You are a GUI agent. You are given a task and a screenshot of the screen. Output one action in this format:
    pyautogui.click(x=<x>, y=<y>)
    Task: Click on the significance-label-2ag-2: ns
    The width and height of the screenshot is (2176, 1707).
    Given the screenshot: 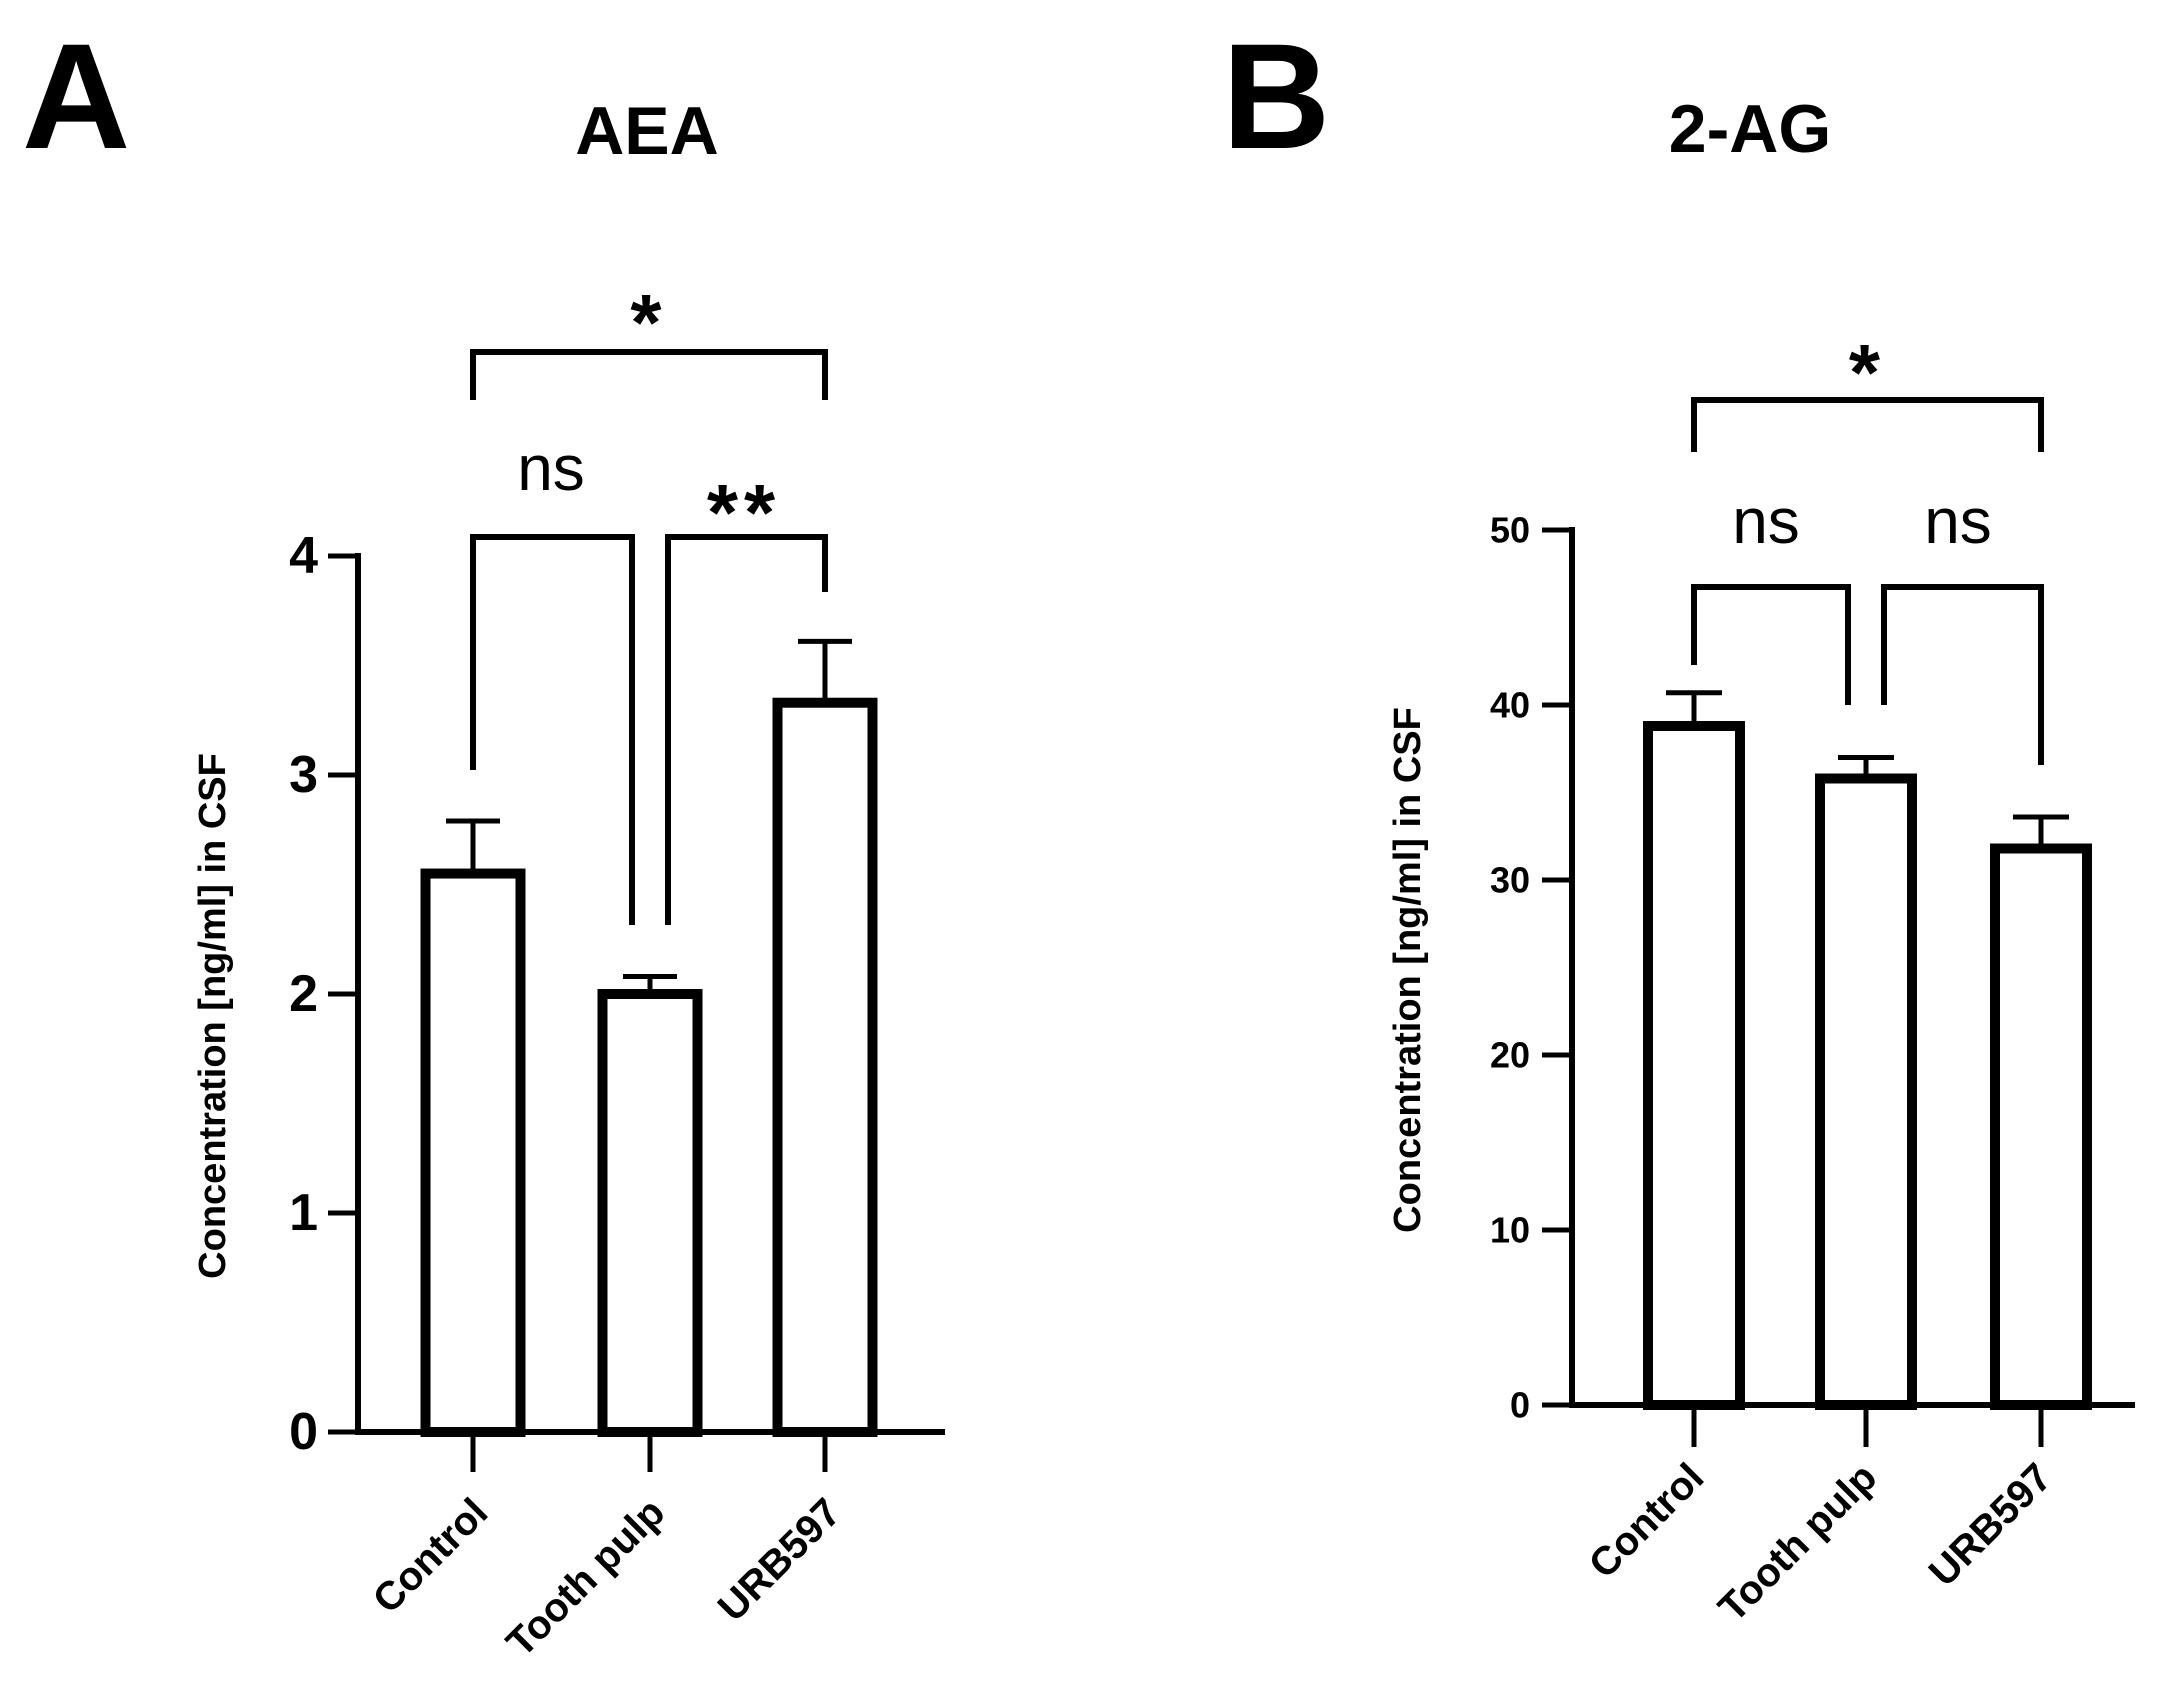 What is the action you would take?
    pyautogui.click(x=1958, y=521)
    